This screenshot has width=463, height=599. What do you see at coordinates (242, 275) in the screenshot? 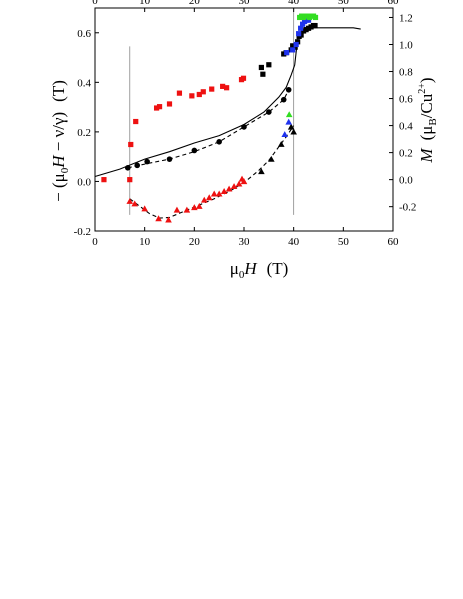
I see `x-axis-label-sub: 0` at bounding box center [242, 275].